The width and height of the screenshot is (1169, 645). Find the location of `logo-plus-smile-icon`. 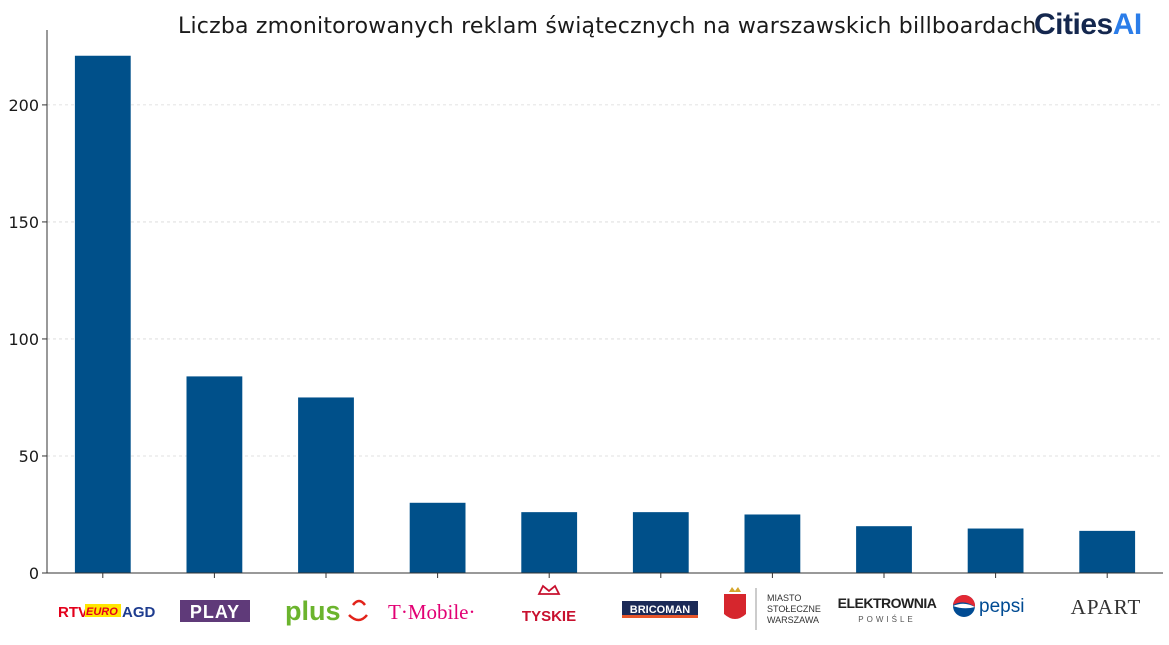

logo-plus-smile-icon is located at coordinates (358, 610).